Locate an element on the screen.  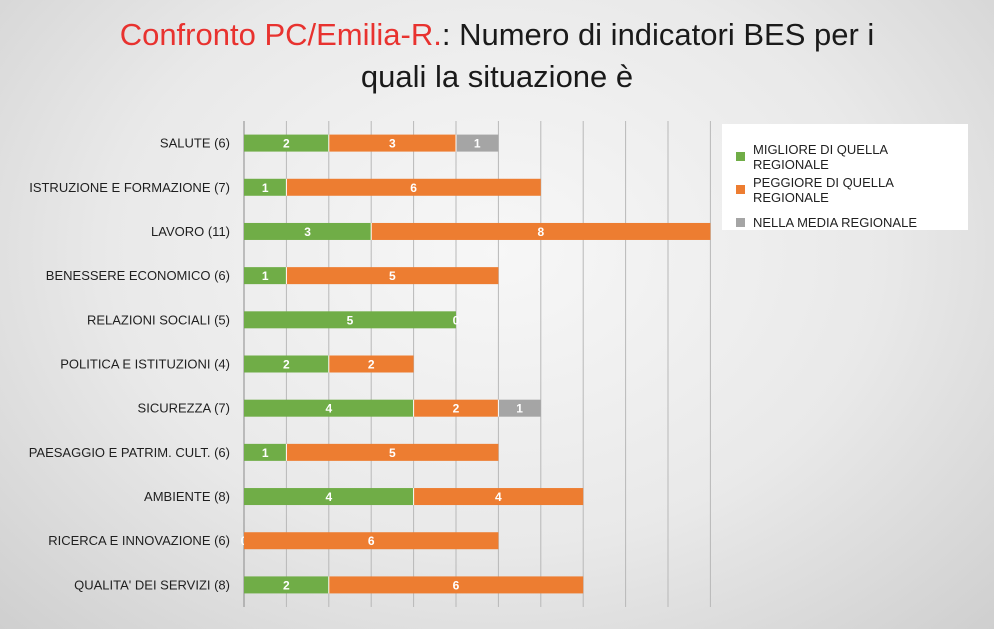
legend-swatch-media is located at coordinates (740, 222).